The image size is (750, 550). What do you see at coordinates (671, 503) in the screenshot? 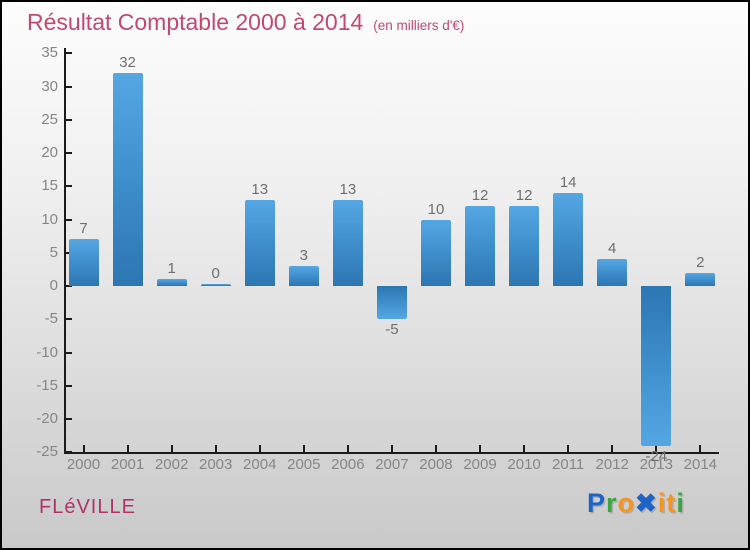
I see `logo-letter: t` at bounding box center [671, 503].